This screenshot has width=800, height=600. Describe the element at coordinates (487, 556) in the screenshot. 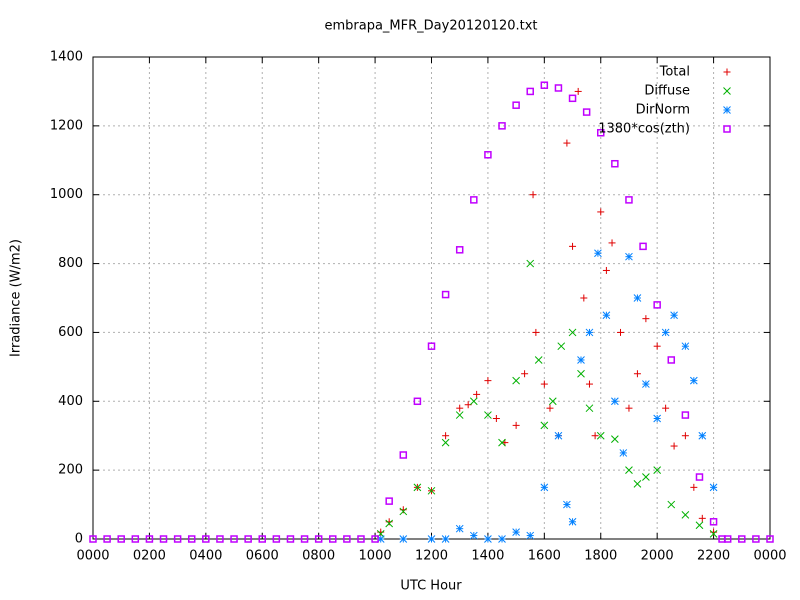

I see `x-tick-label: 1400` at that location.